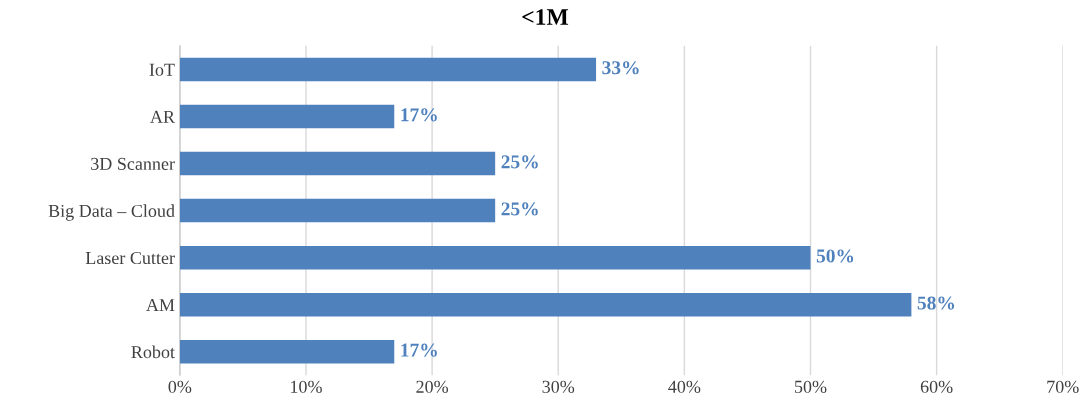 The image size is (1090, 417). Describe the element at coordinates (162, 69) in the screenshot. I see `y-tick-label: IoT` at that location.